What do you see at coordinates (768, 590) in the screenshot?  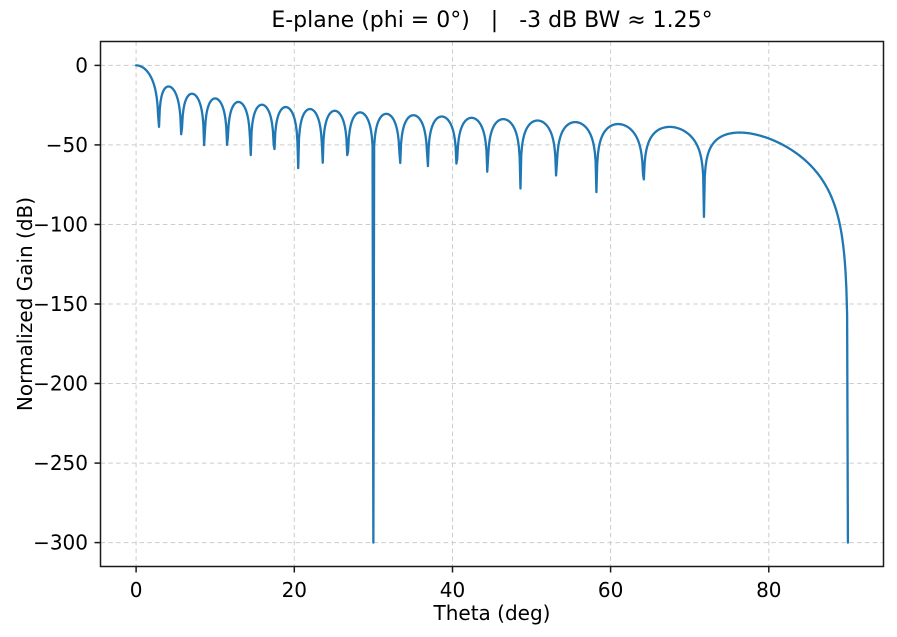 I see `x-tick-label: 80` at bounding box center [768, 590].